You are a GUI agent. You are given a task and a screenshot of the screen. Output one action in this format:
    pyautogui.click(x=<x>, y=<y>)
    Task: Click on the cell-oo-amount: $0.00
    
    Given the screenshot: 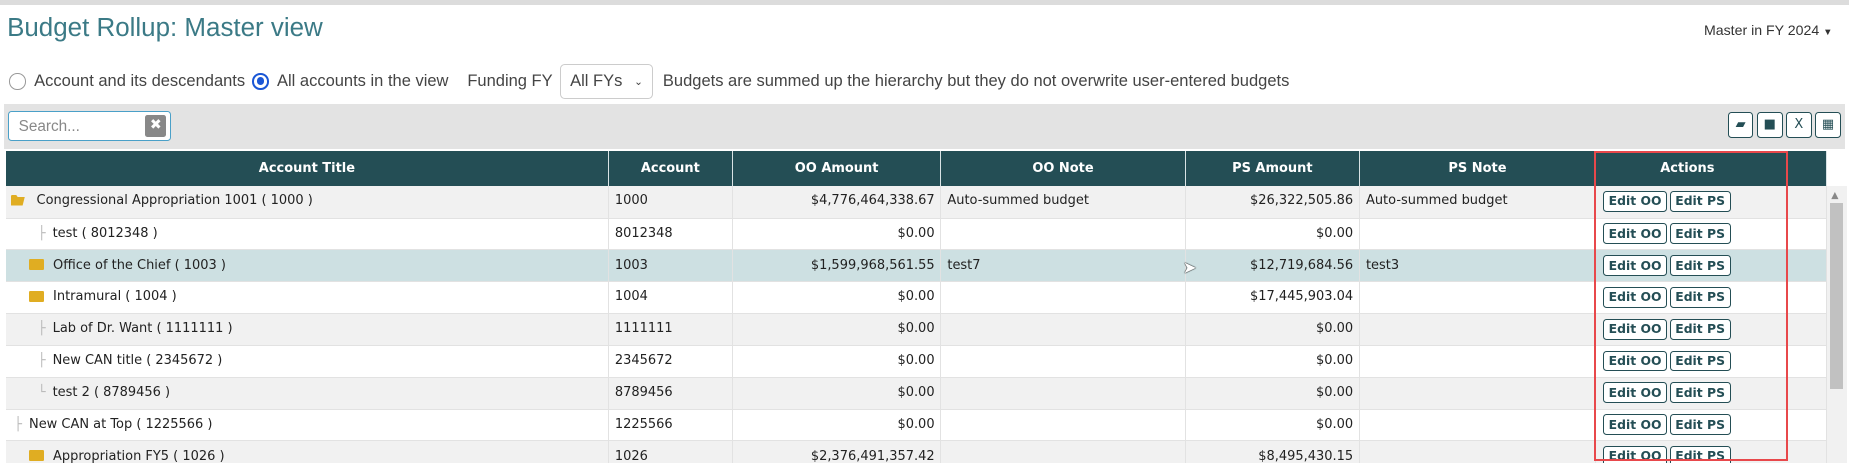 What is the action you would take?
    pyautogui.click(x=837, y=425)
    